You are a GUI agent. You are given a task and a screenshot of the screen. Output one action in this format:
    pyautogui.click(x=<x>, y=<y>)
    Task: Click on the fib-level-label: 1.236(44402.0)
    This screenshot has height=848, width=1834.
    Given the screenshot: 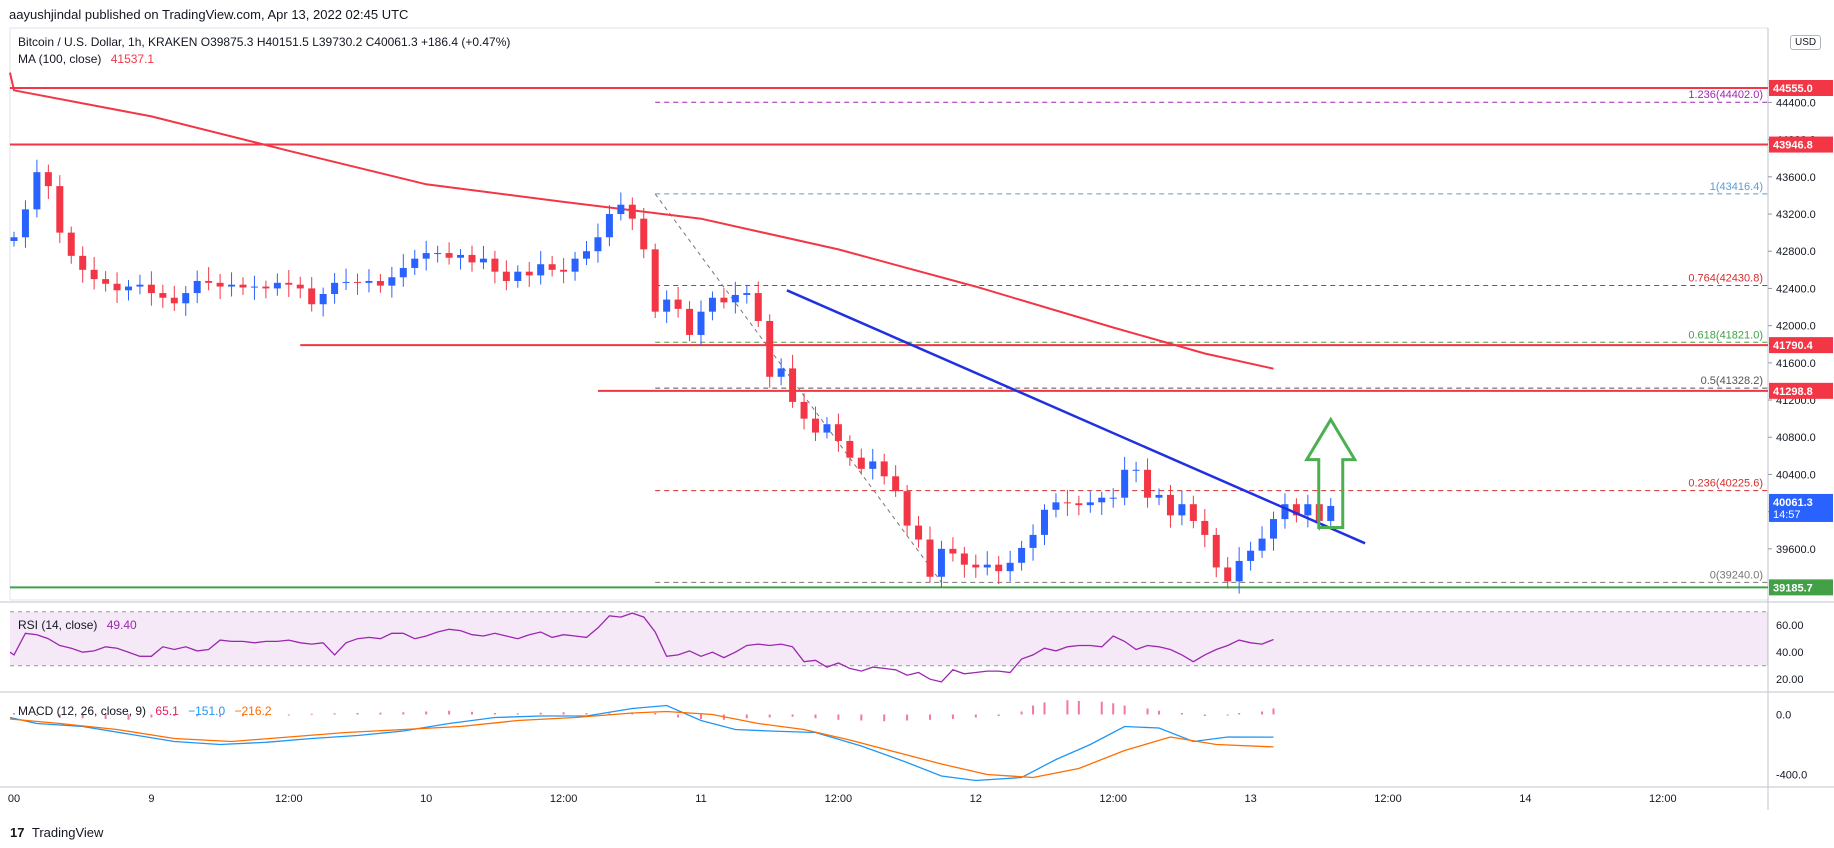 What is the action you would take?
    pyautogui.click(x=1725, y=95)
    